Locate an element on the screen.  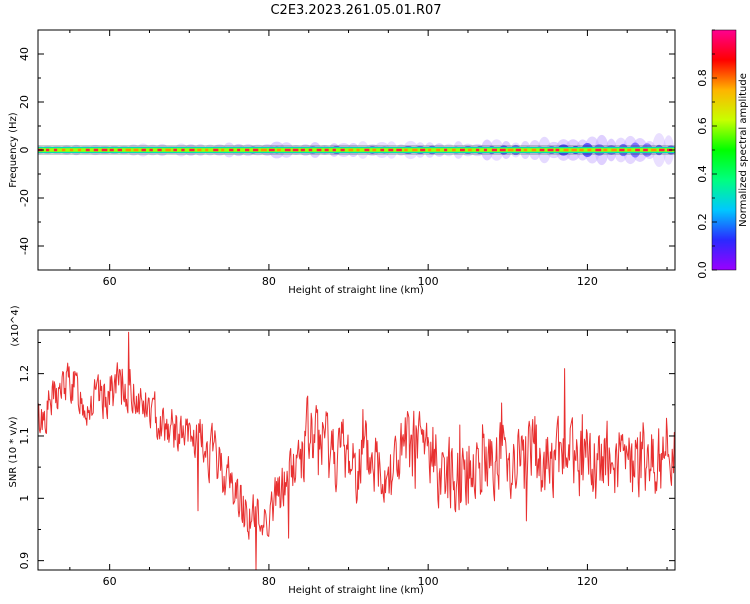
snr-x-axis-label: Height of straight line (km) is located at coordinates (356, 590).